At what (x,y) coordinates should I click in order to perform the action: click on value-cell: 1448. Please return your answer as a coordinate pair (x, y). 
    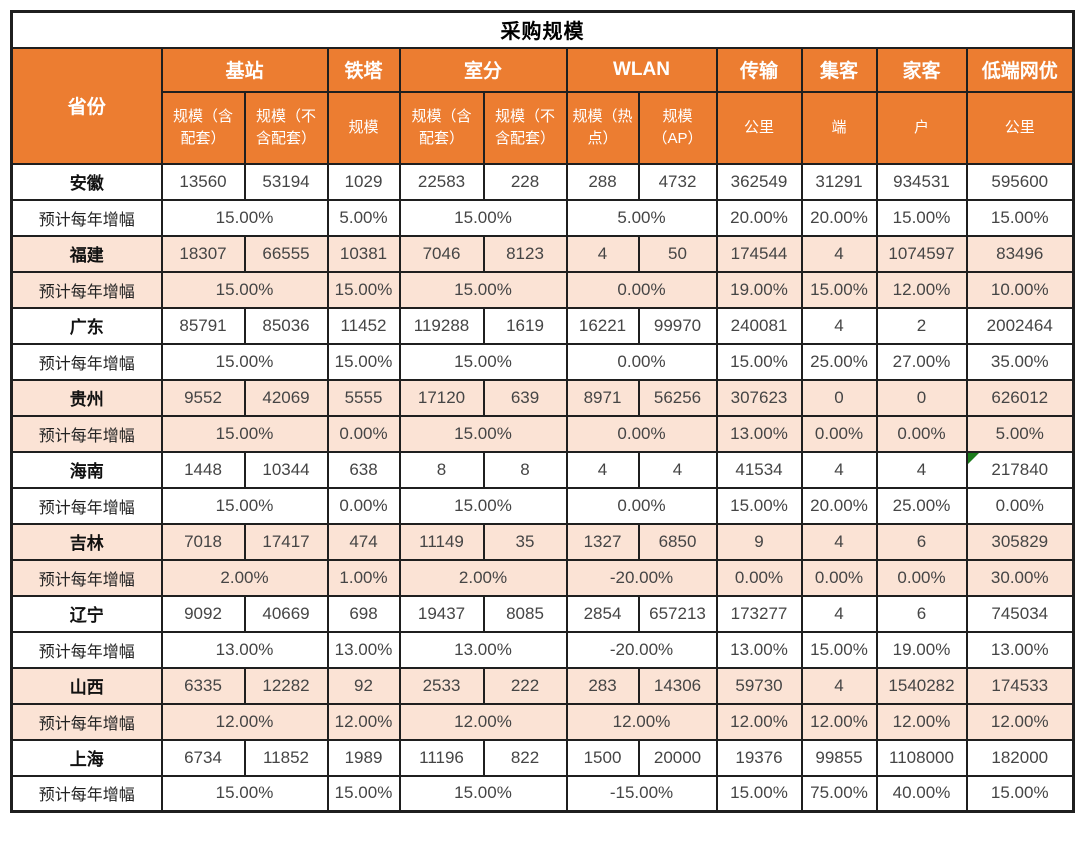
    Looking at the image, I should click on (203, 469).